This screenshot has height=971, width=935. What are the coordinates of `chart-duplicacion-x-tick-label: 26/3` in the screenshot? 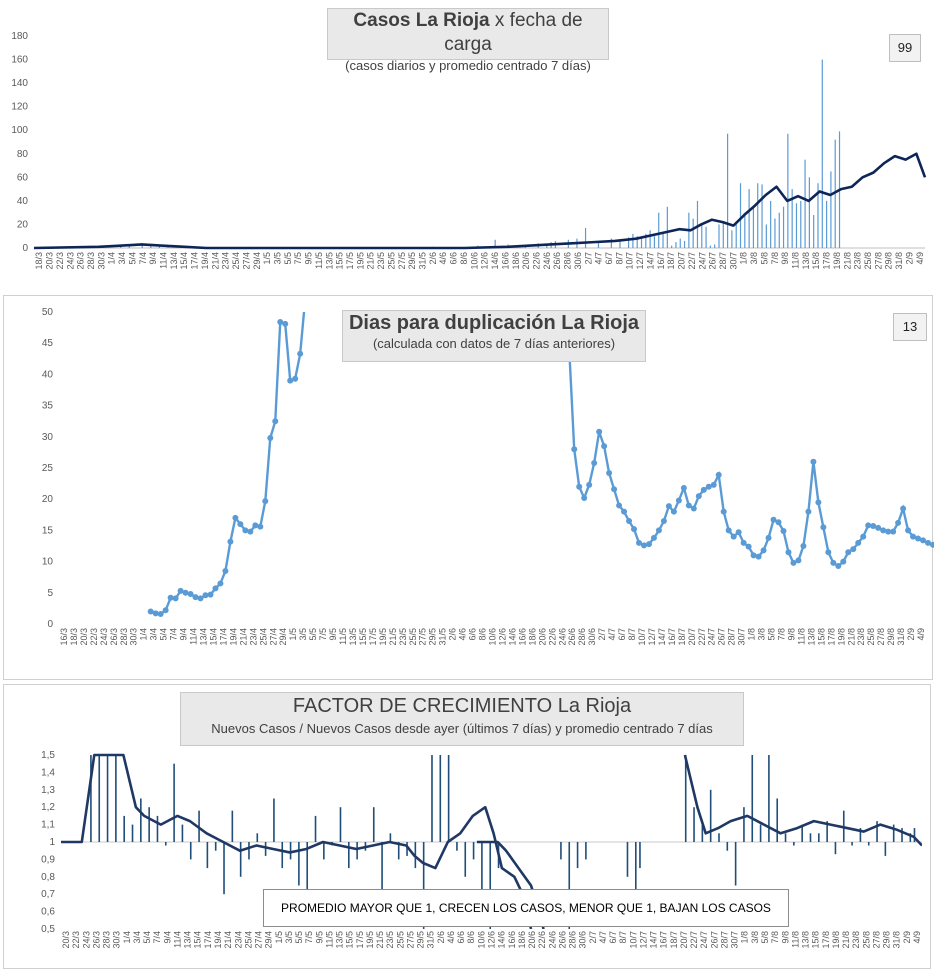 It's located at (114, 637).